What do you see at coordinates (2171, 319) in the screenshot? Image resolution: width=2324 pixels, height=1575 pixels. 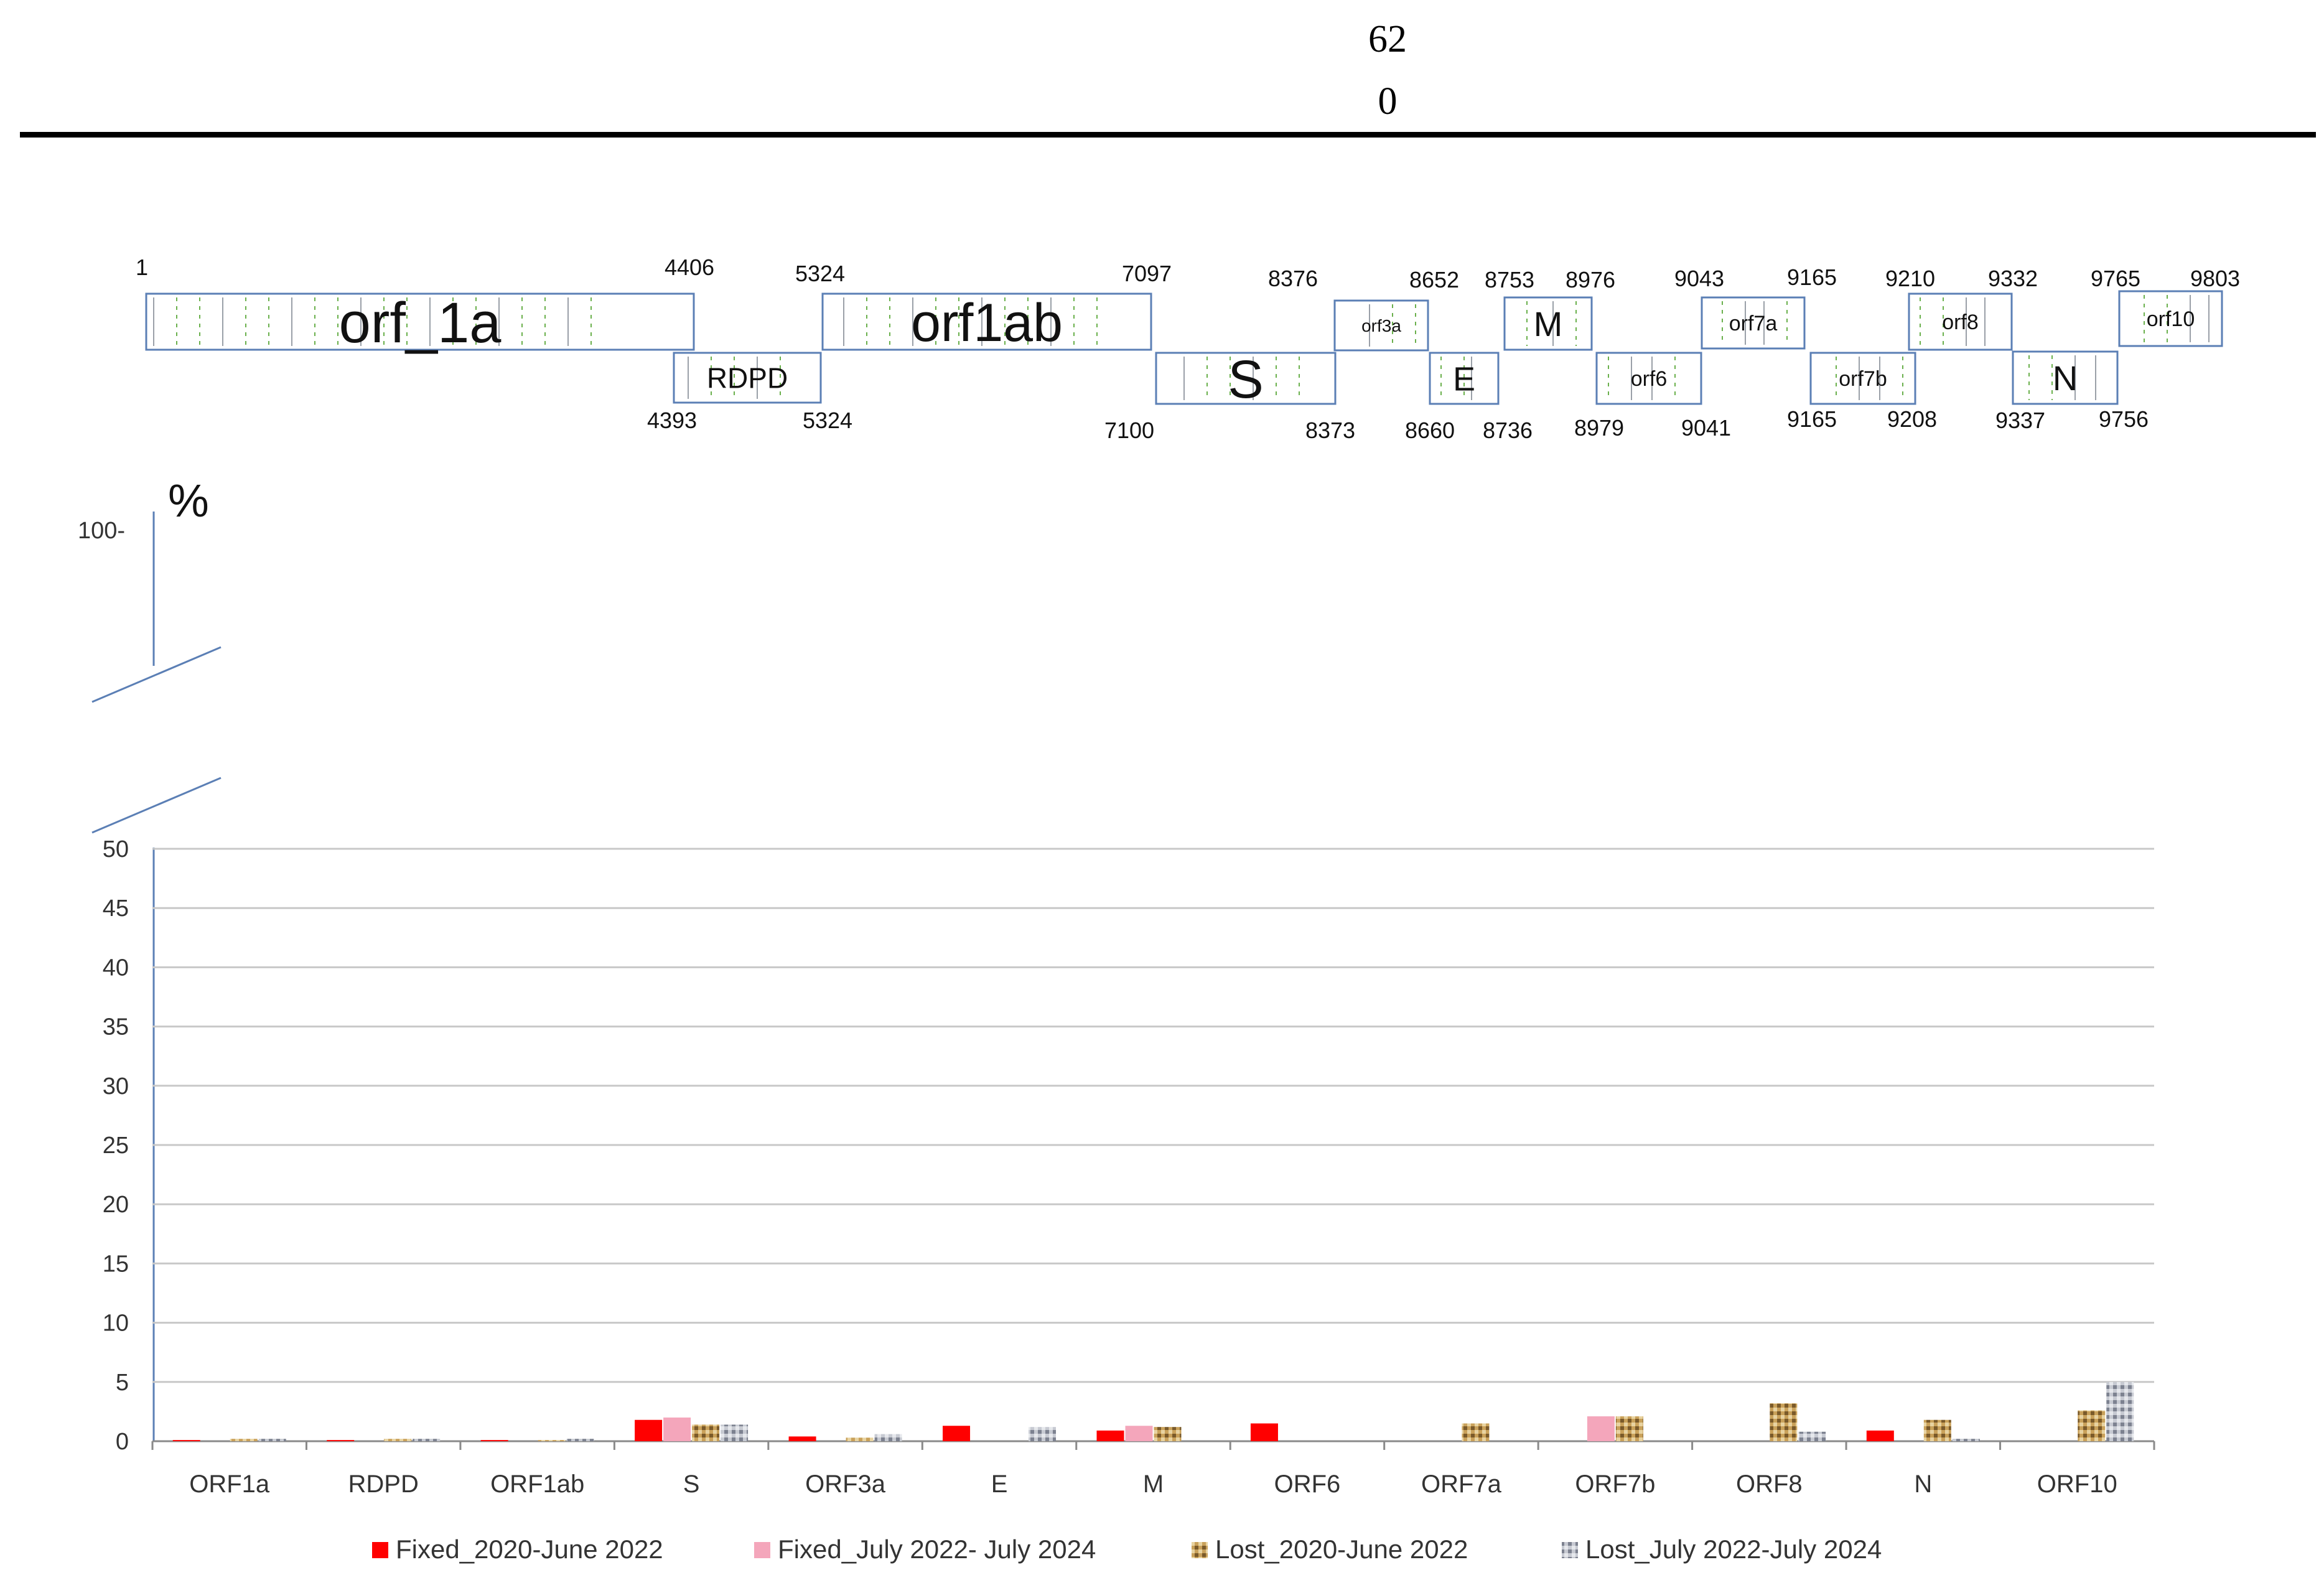 I see `gene-label: orf10` at bounding box center [2171, 319].